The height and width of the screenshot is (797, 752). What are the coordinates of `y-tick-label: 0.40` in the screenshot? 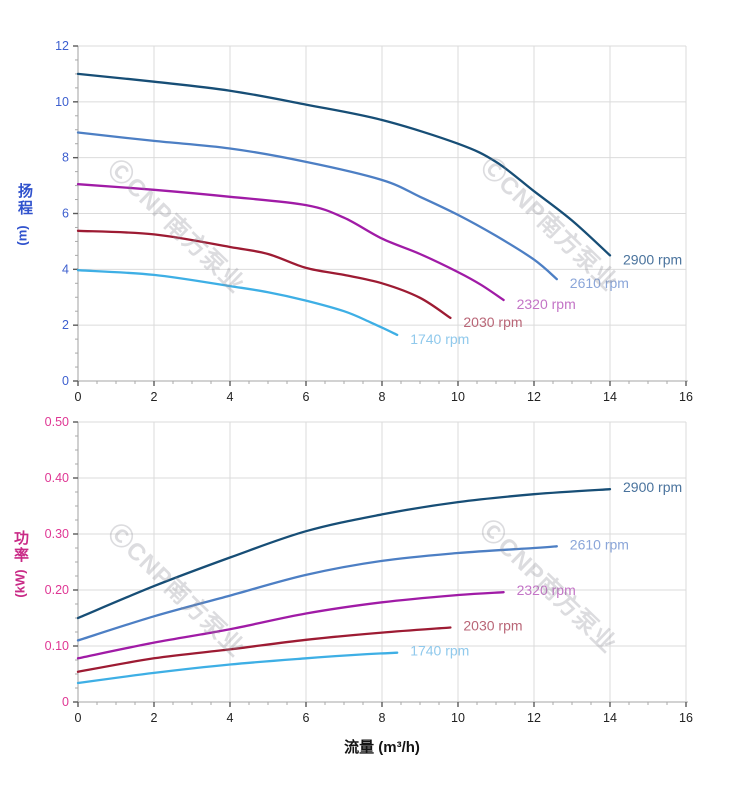 It's located at (57, 478).